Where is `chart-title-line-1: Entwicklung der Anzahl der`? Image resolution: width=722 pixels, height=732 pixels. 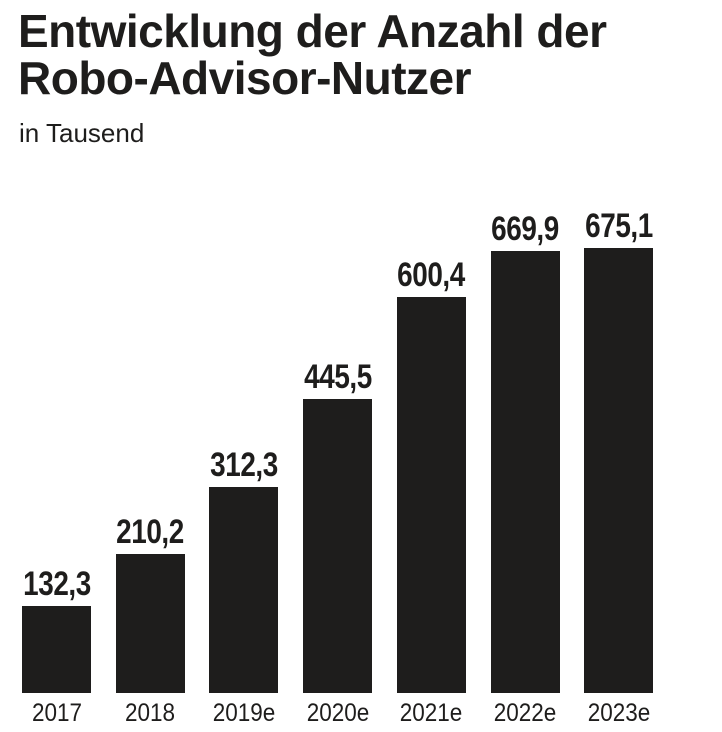 chart-title-line-1: Entwicklung der Anzahl der is located at coordinates (312, 31).